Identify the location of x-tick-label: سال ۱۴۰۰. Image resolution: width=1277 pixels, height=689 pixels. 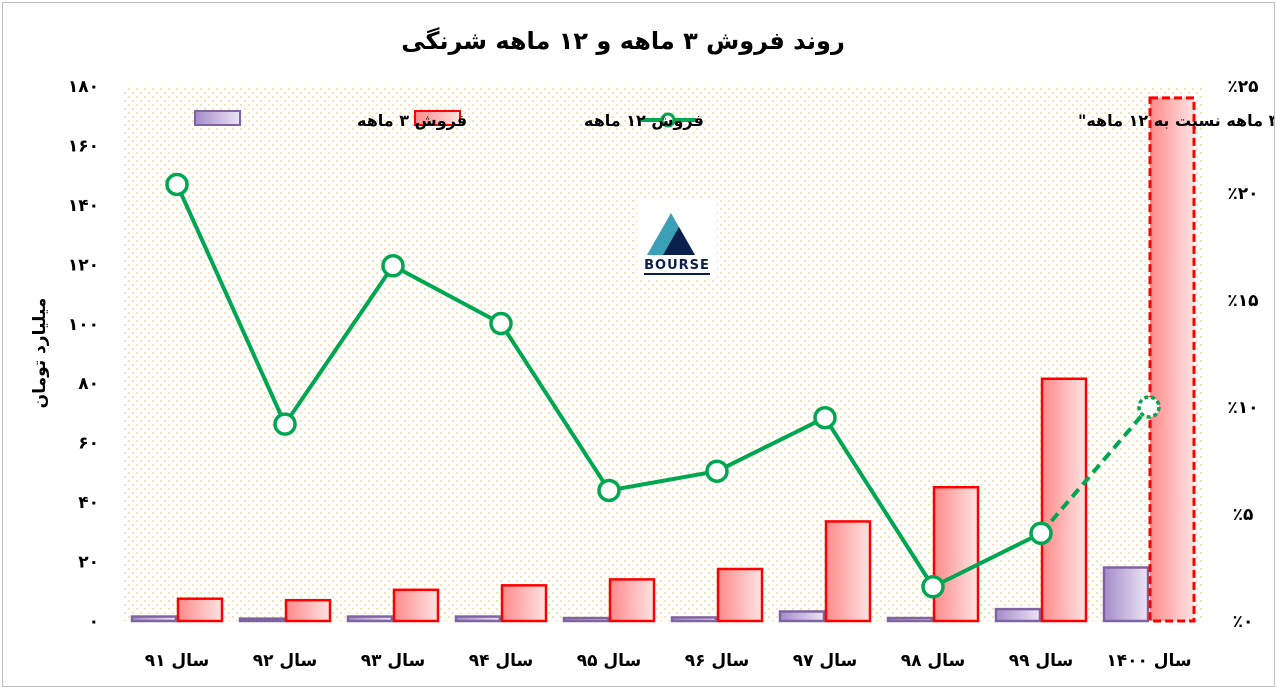
(1148, 661).